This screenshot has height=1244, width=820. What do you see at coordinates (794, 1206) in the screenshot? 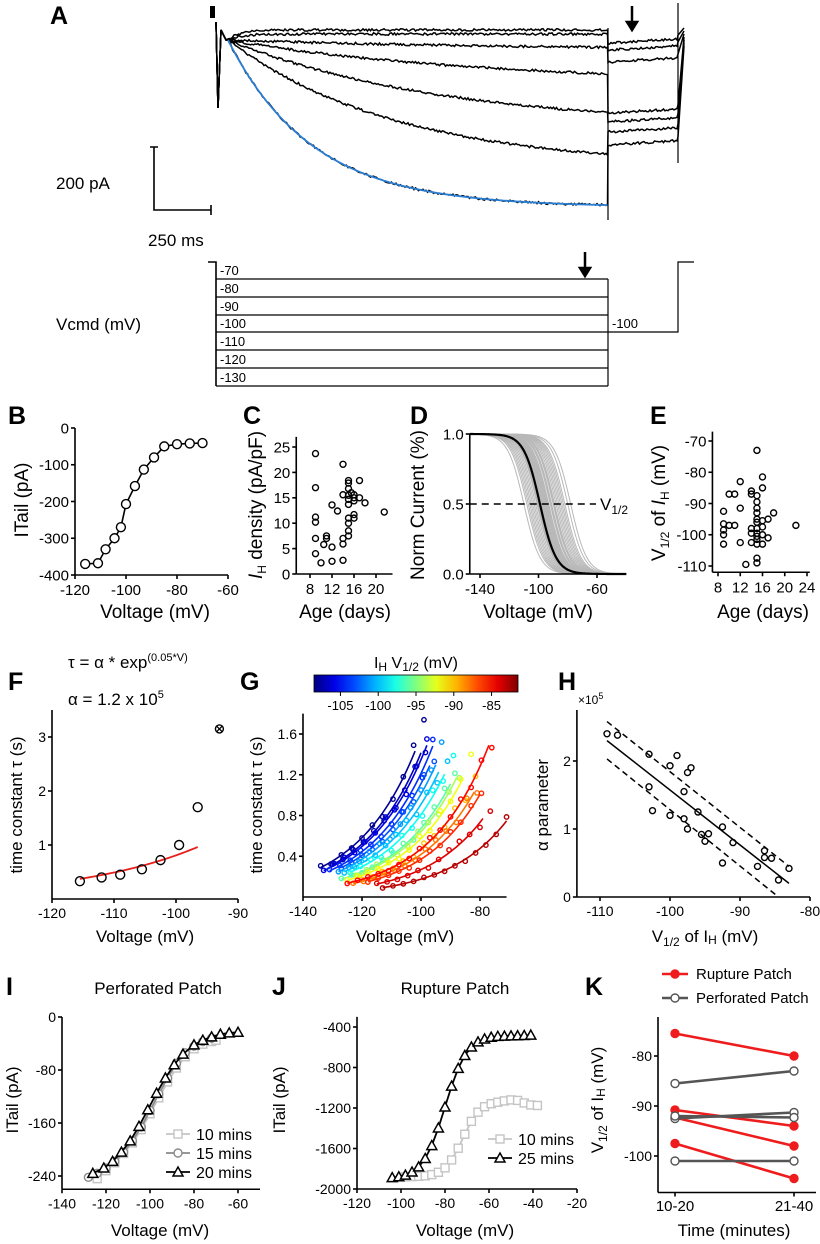
I see `x-tick-label: 21-40` at bounding box center [794, 1206].